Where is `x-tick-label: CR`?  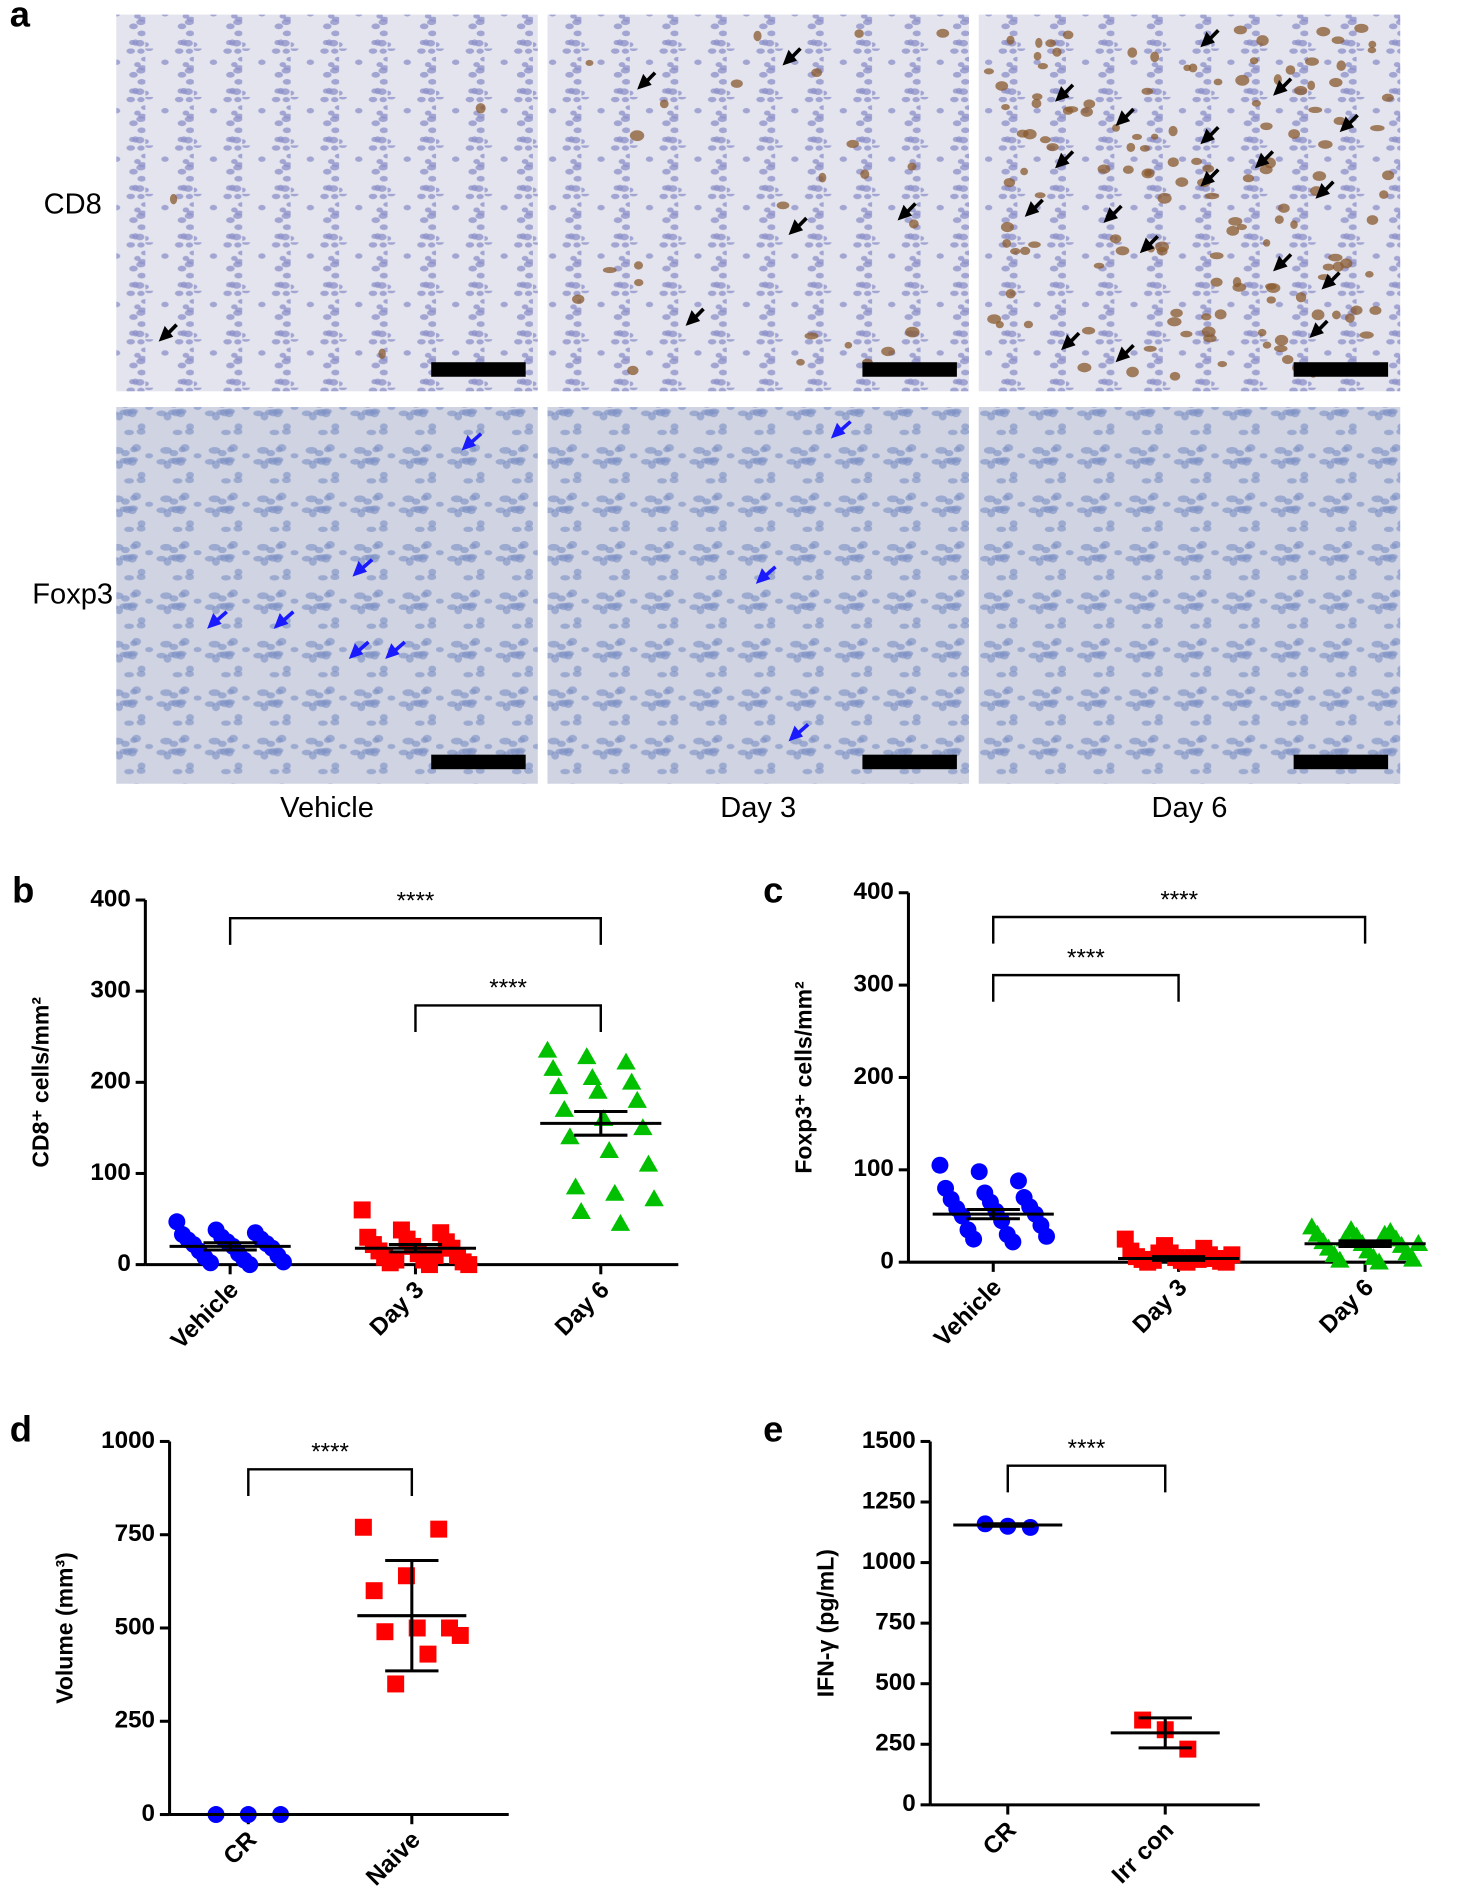
x-tick-label: CR is located at coordinates (240, 1848).